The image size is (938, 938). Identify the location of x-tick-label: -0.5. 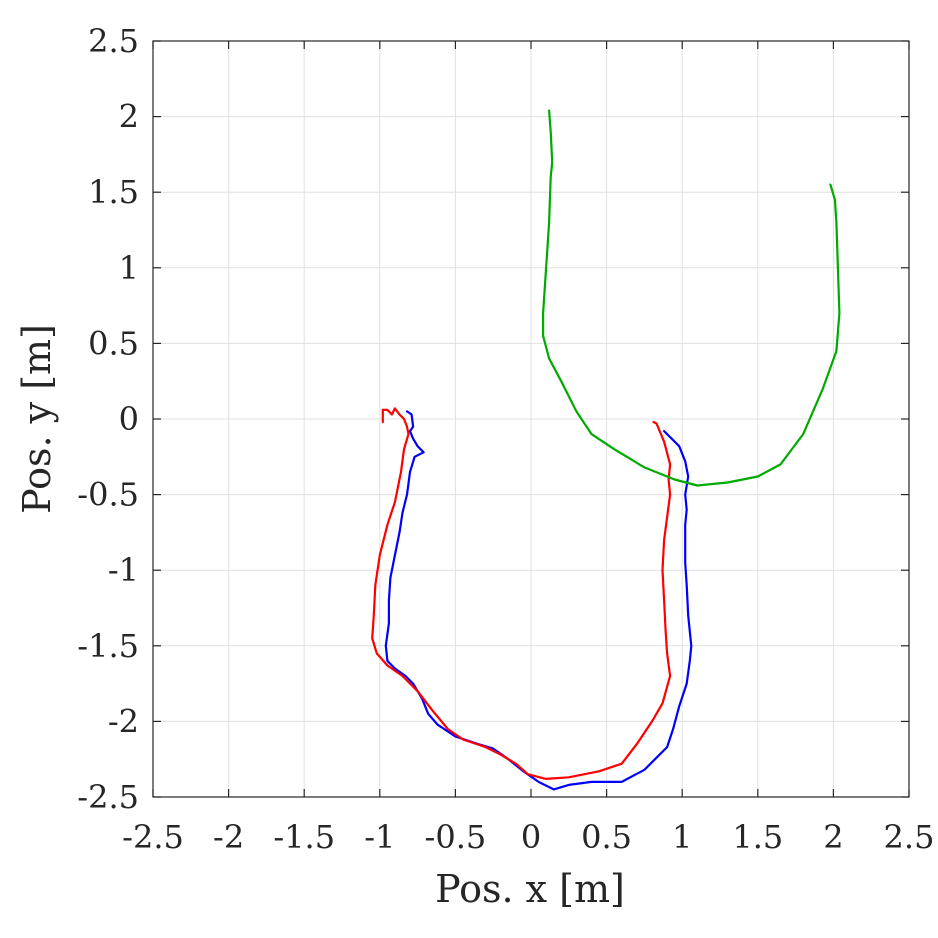
(456, 837).